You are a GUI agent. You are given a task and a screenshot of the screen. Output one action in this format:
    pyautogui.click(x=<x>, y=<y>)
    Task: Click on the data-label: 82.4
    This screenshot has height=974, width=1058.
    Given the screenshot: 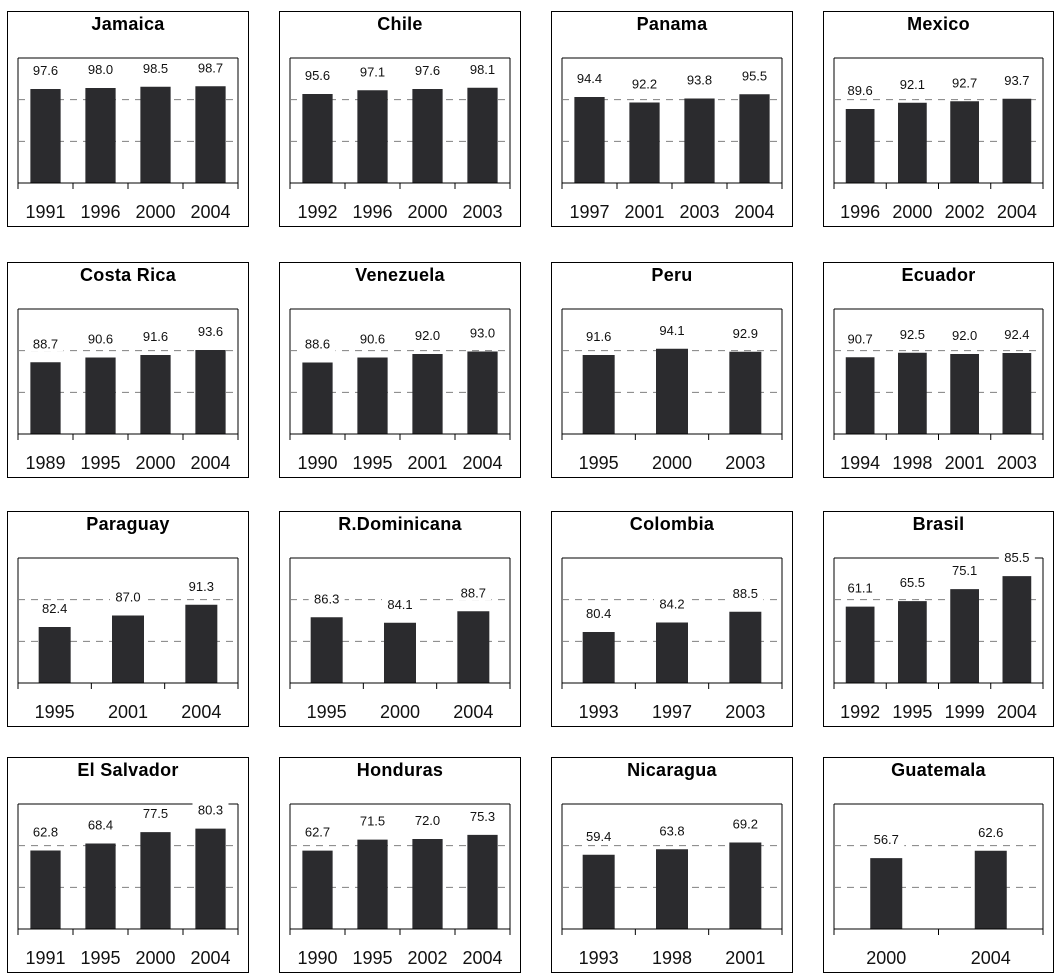 What is the action you would take?
    pyautogui.click(x=54, y=608)
    